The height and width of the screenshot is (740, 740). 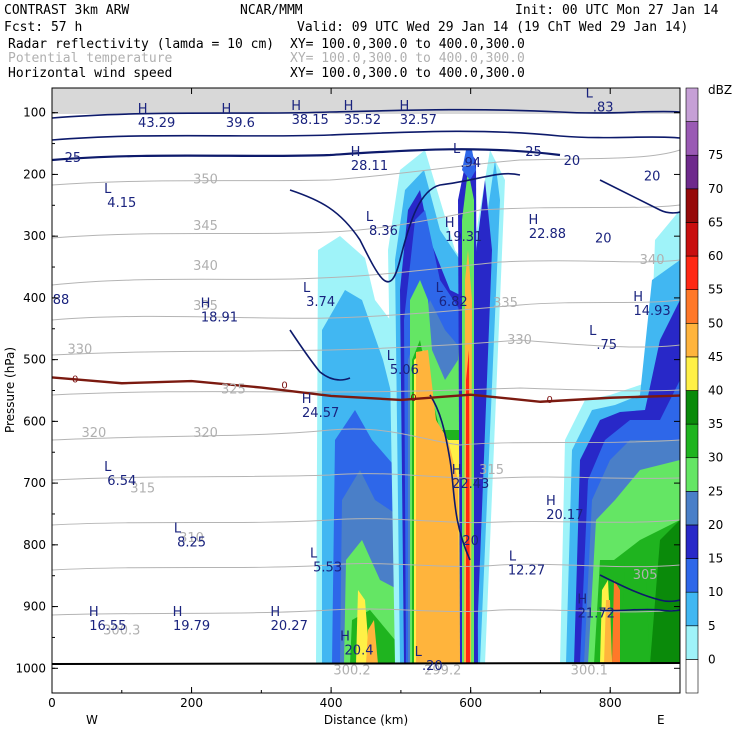 I want to click on hl-value: 20.4, so click(x=359, y=651).